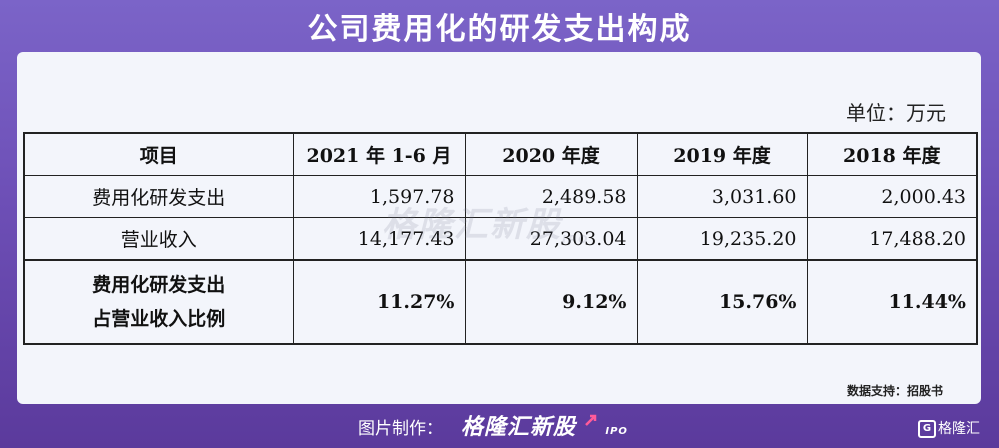 This screenshot has height=448, width=999. I want to click on column-header: 2021 年 1-6 月, so click(379, 154).